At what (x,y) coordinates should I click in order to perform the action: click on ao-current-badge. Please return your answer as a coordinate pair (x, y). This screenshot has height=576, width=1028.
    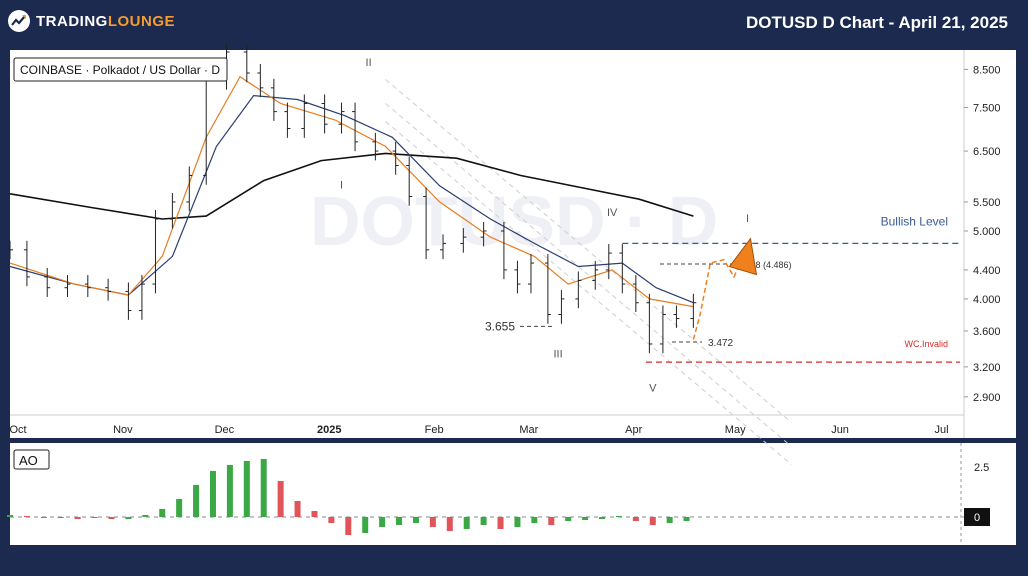
    Looking at the image, I should click on (977, 517).